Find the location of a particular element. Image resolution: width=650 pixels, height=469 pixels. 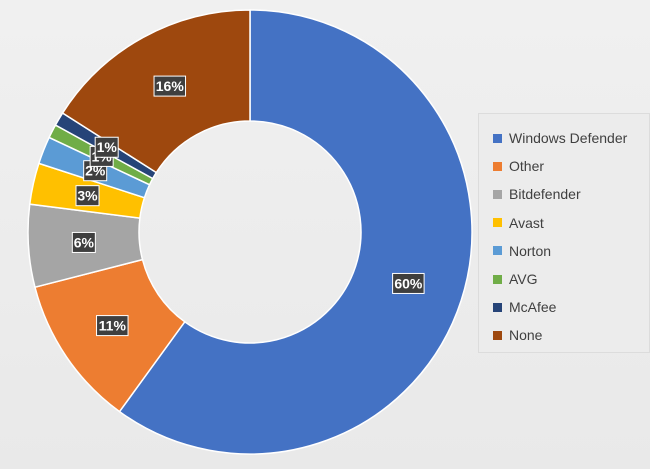

legend-item-bitdefender: Bitdefender is located at coordinates (571, 194).